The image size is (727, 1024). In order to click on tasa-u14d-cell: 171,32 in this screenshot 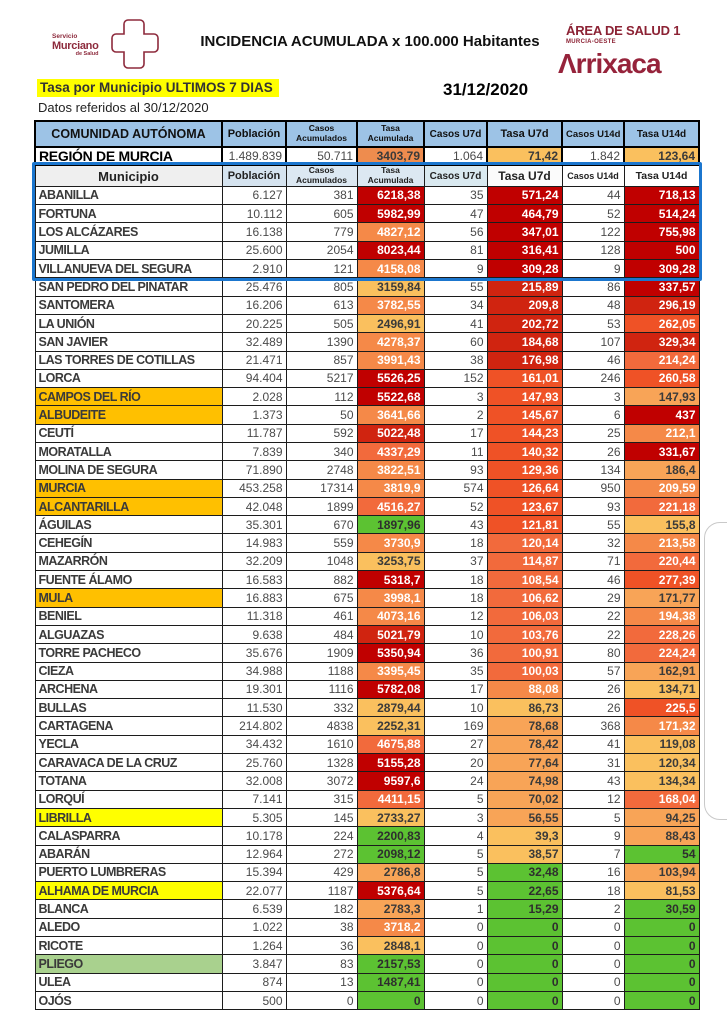, I will do `click(661, 726)`.